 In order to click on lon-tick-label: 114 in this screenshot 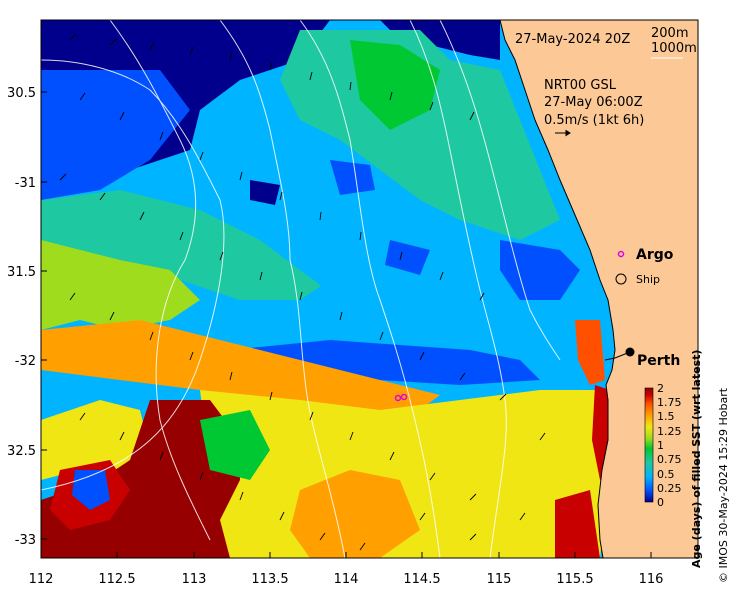, I will do `click(346, 579)`.